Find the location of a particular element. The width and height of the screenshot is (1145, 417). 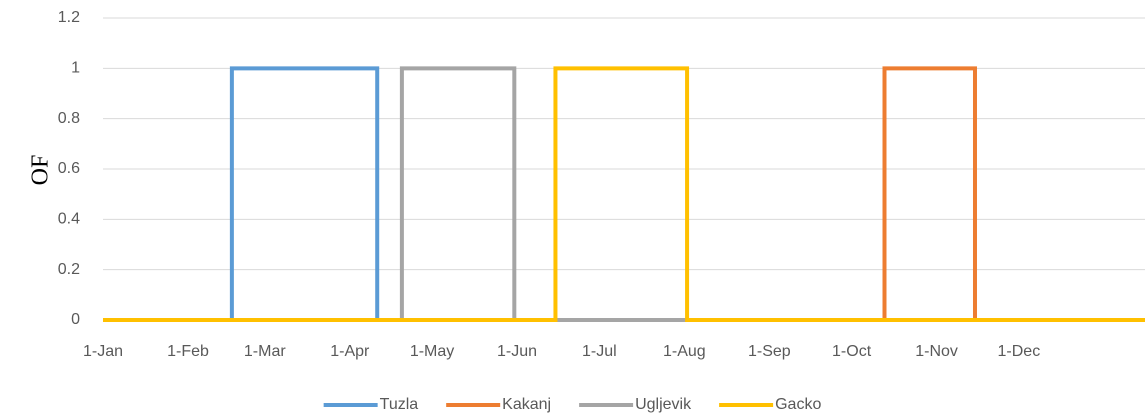

x-tick-label: 1-Aug is located at coordinates (684, 351).